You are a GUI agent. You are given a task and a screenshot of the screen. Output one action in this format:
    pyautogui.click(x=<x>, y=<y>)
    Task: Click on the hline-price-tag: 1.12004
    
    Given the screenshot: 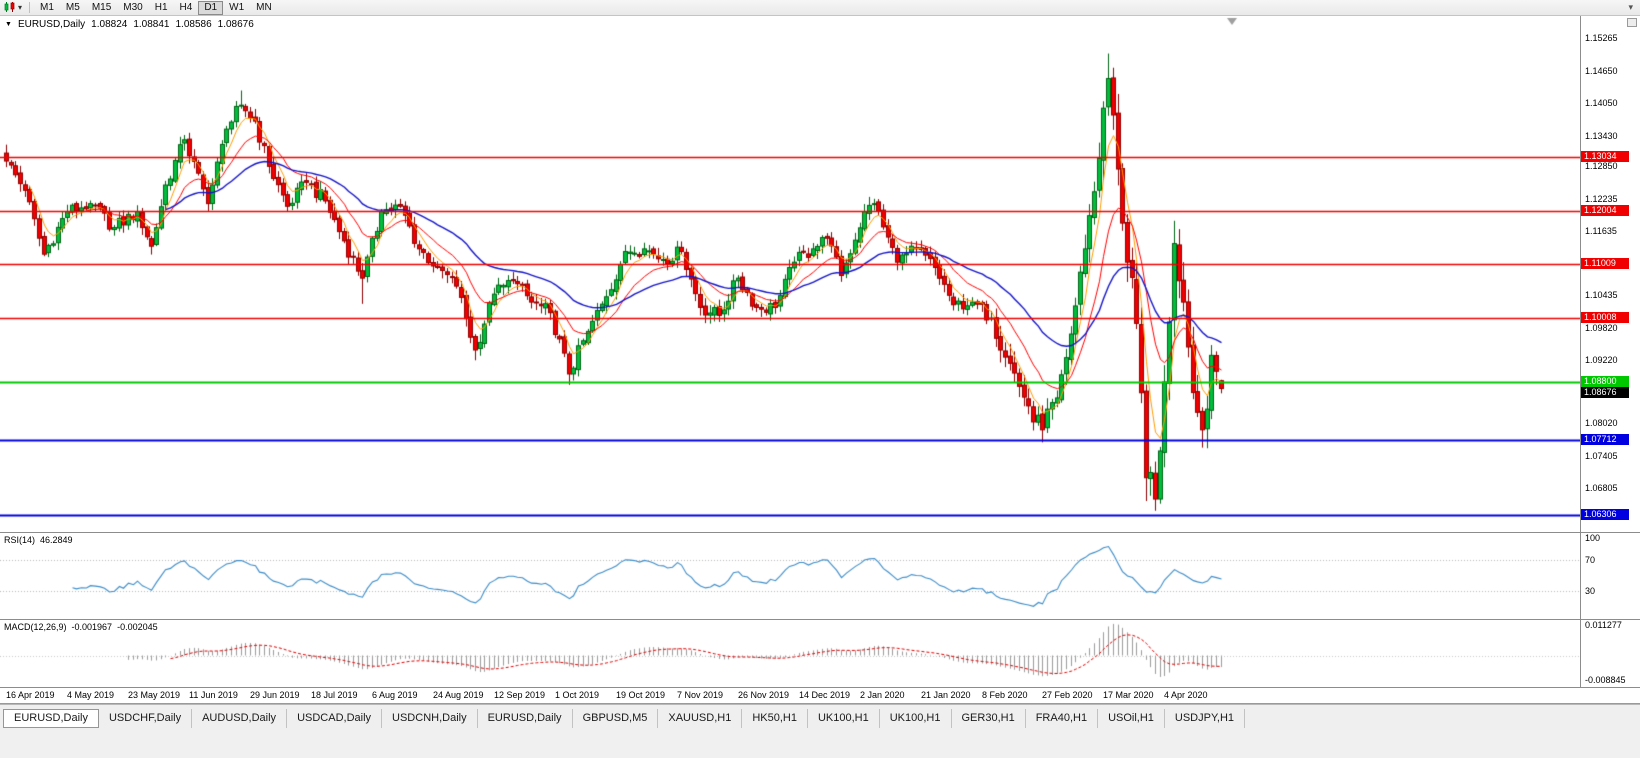 What is the action you would take?
    pyautogui.click(x=1605, y=210)
    